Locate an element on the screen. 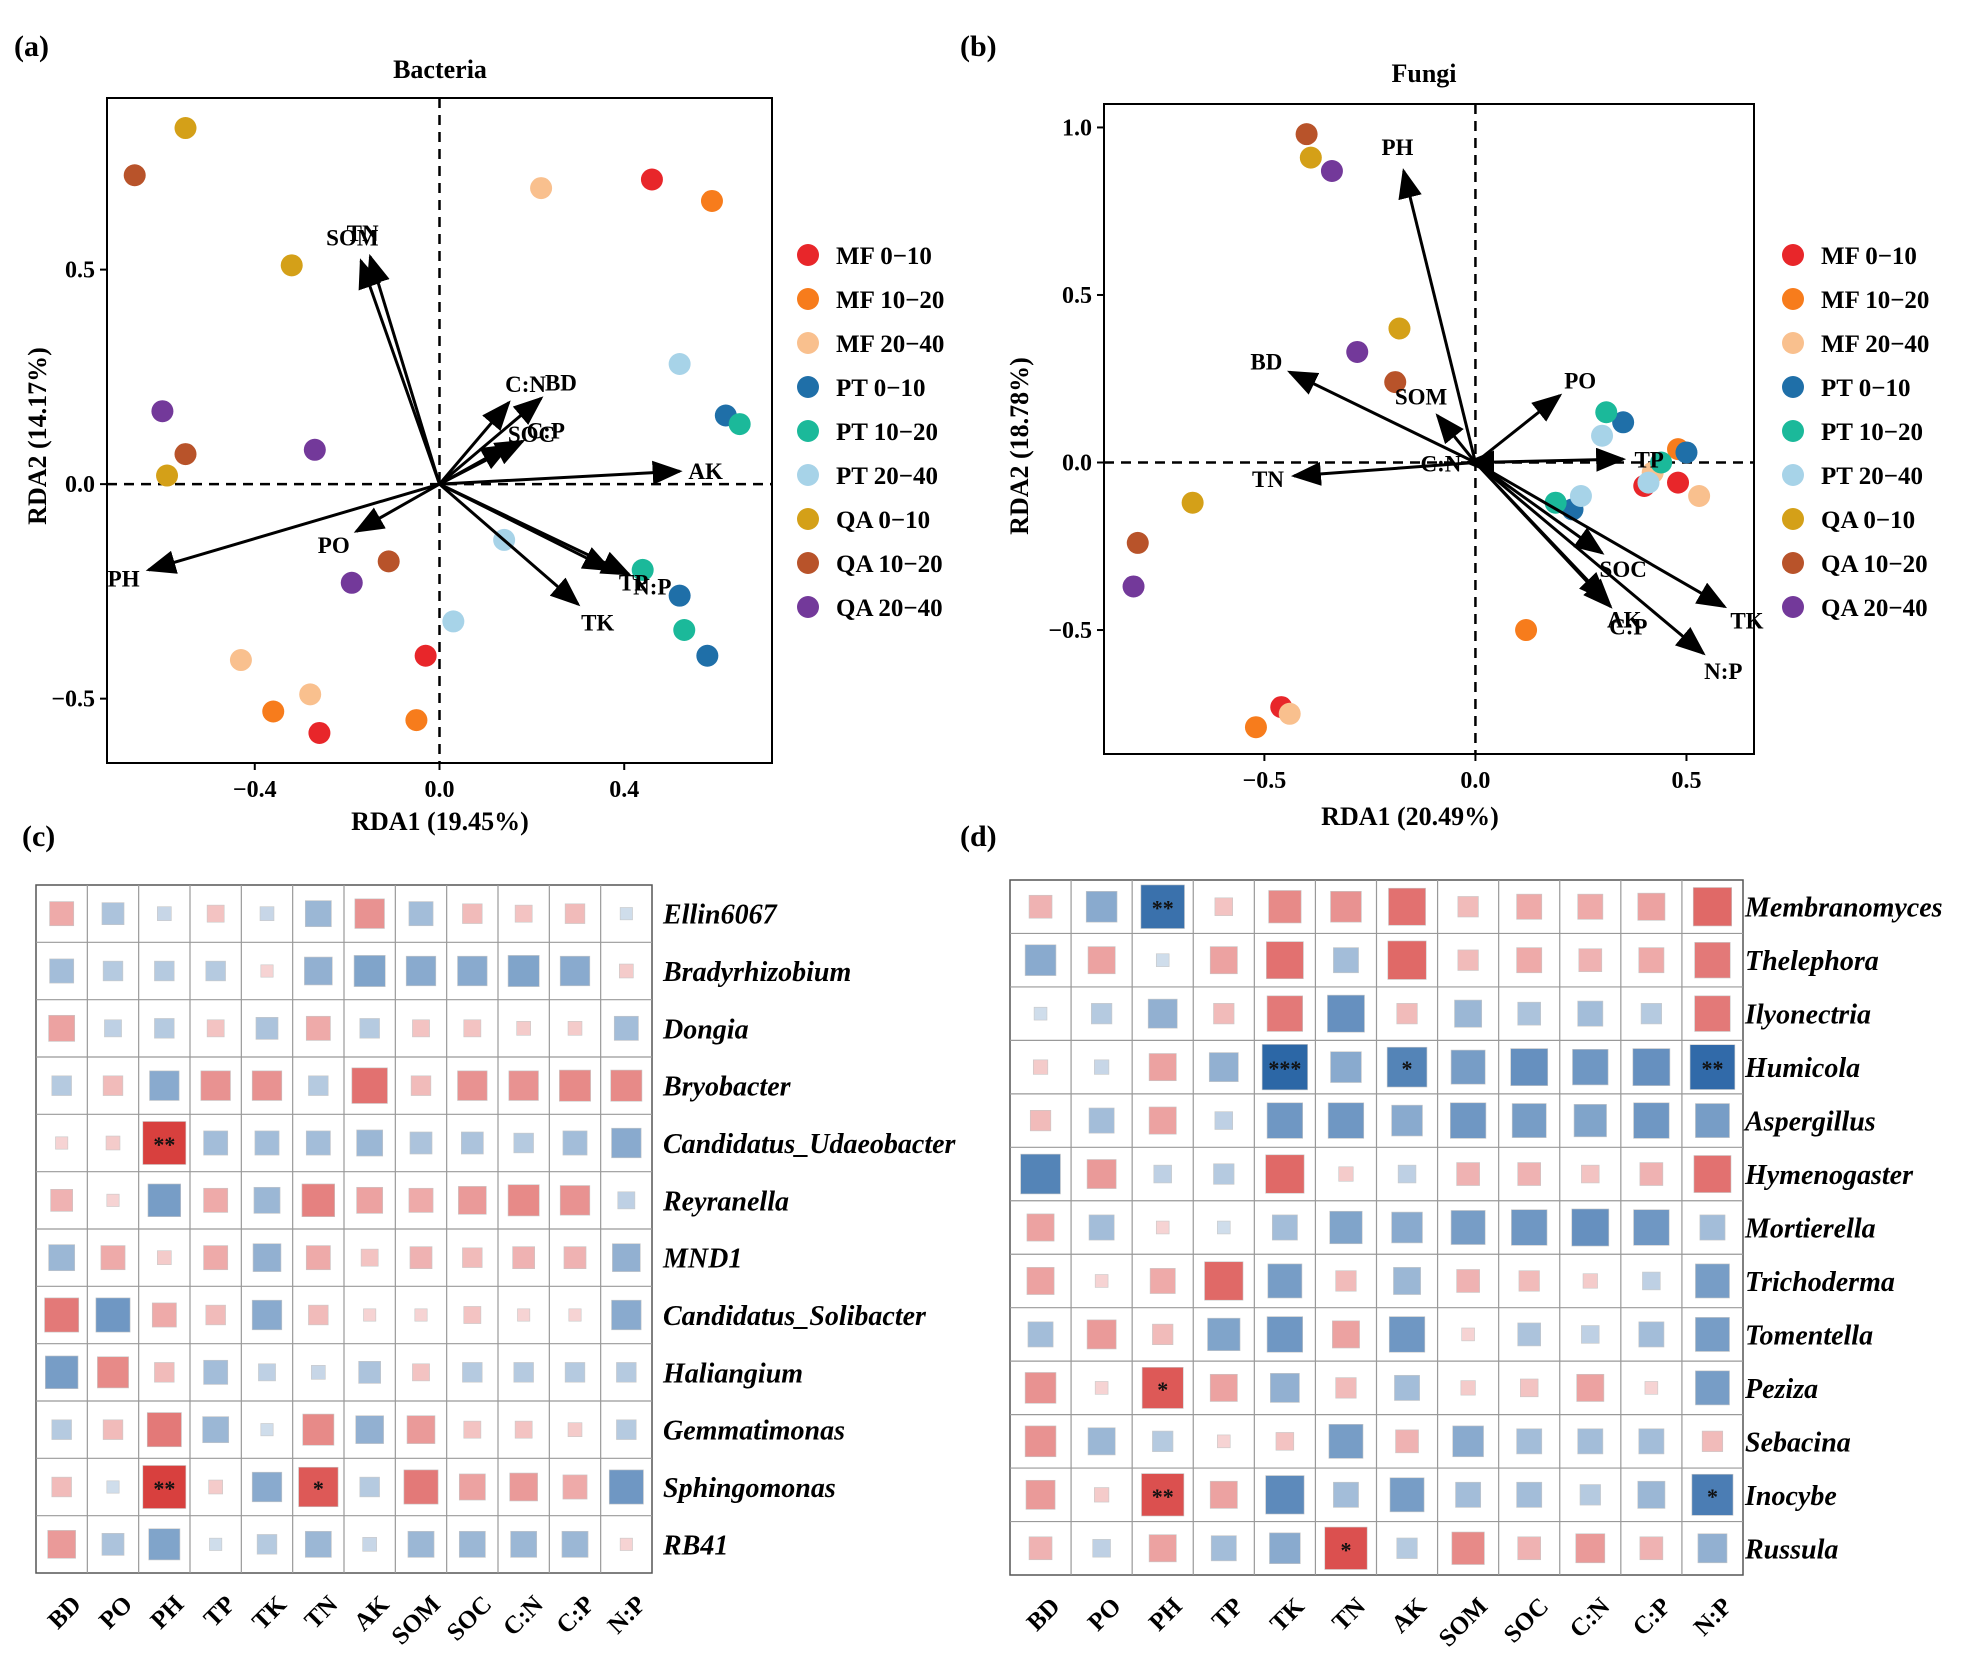 Image resolution: width=1975 pixels, height=1655 pixels. env-arrow-label: PO is located at coordinates (1580, 380).